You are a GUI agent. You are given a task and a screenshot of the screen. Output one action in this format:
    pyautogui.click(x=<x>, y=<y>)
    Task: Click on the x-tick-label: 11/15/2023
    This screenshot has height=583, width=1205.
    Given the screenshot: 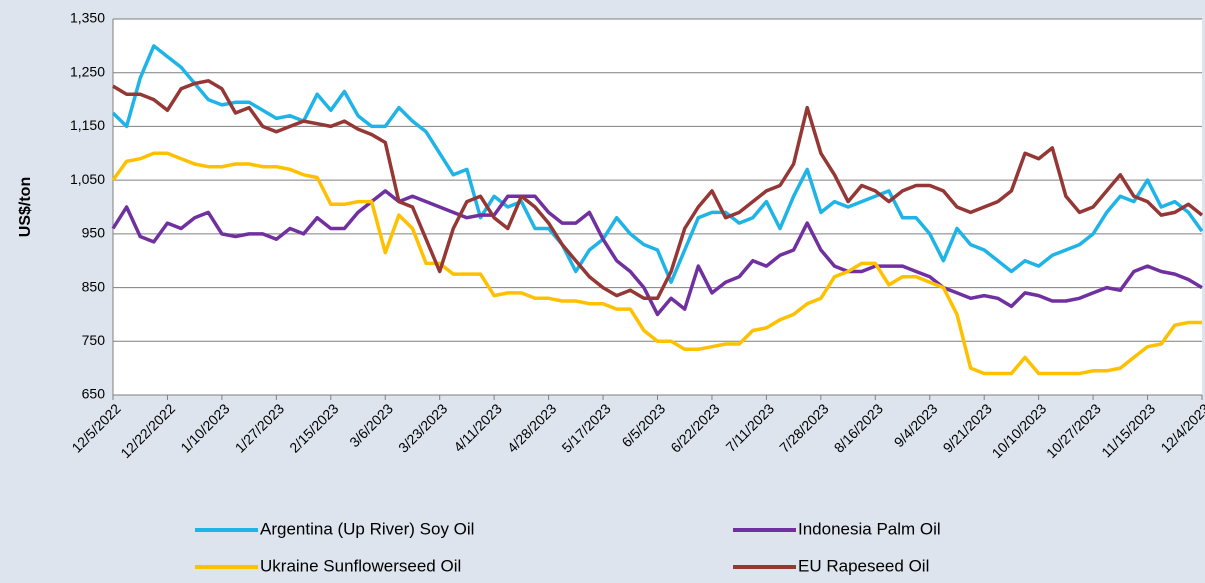 What is the action you would take?
    pyautogui.click(x=1128, y=430)
    